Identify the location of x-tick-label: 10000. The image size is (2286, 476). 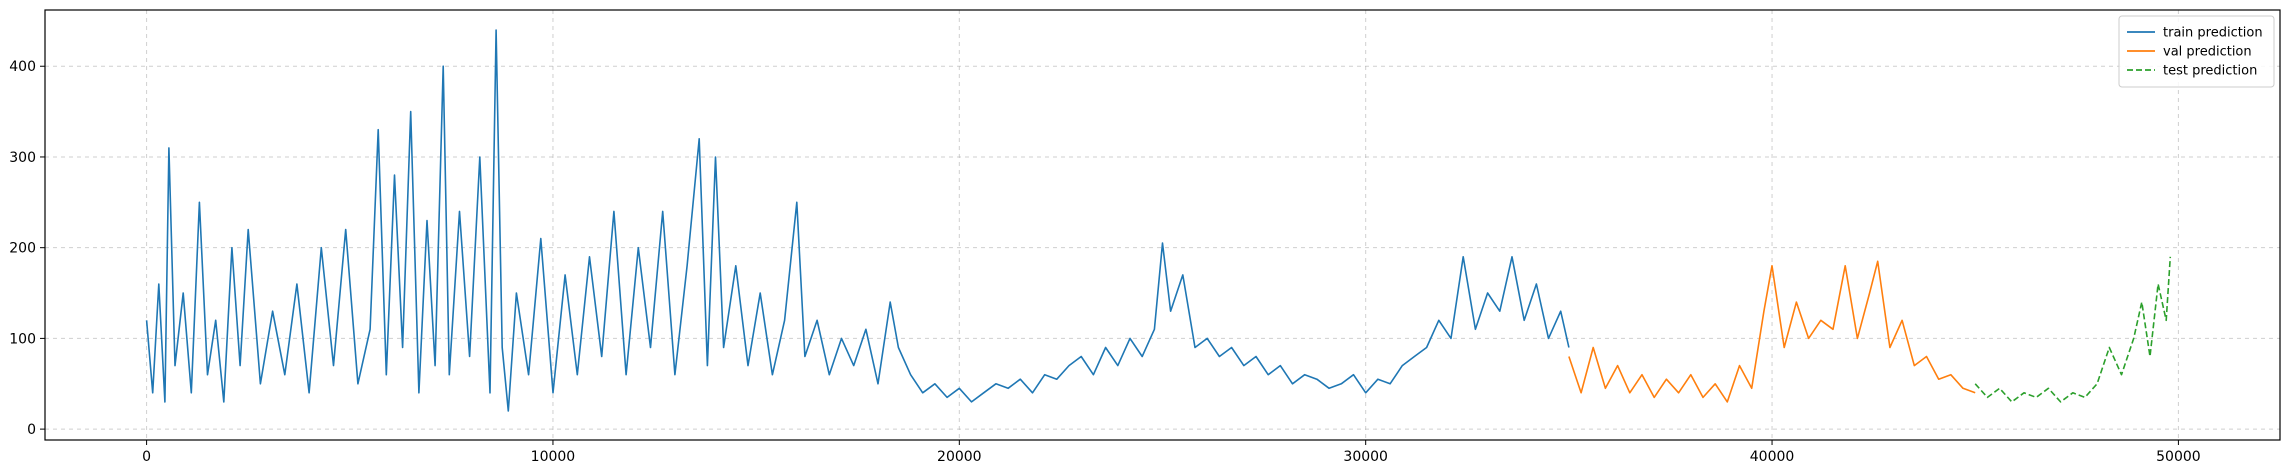
(553, 457).